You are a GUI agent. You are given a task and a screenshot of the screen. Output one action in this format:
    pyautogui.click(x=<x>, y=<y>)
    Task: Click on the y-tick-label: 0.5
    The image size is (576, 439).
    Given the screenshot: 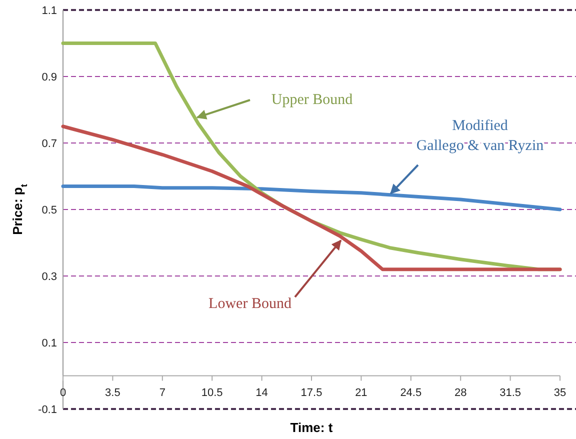 What is the action you would take?
    pyautogui.click(x=49, y=210)
    